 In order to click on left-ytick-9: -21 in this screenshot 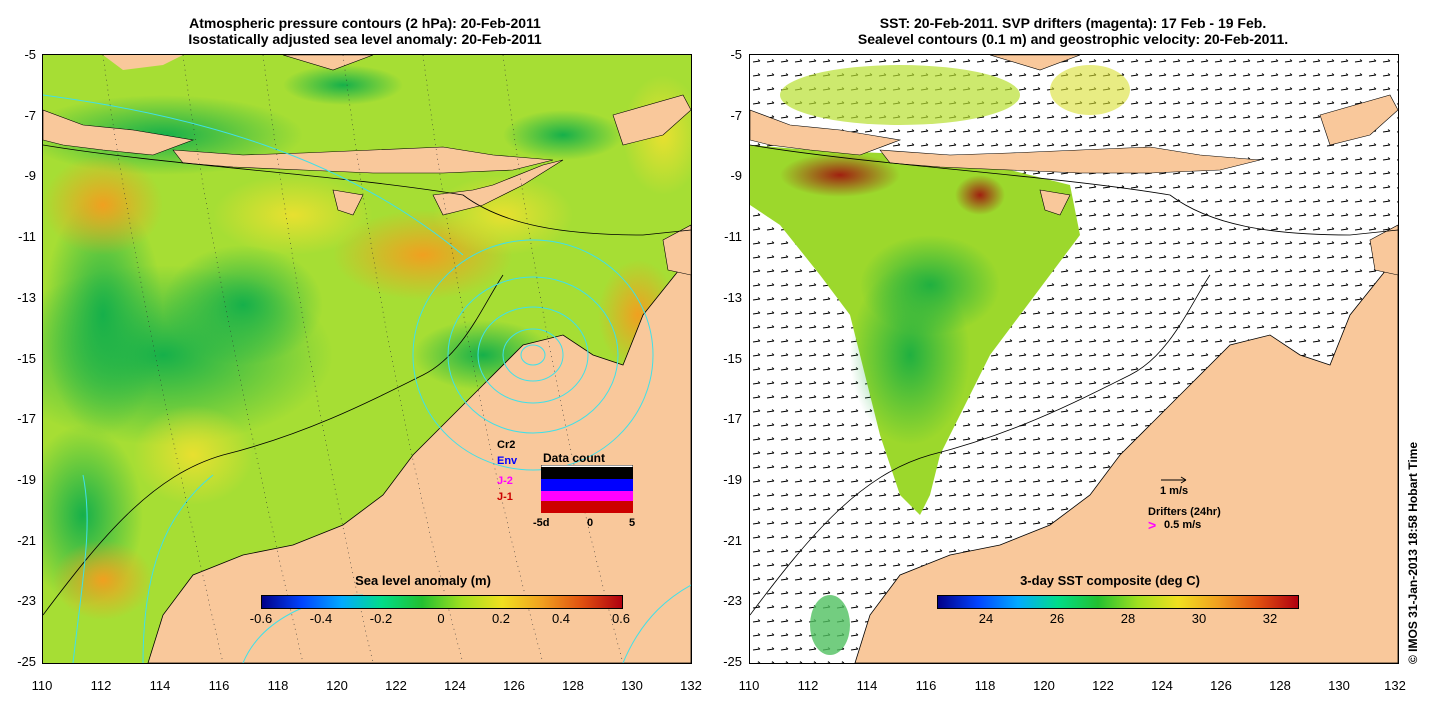, I will do `click(26, 540)`.